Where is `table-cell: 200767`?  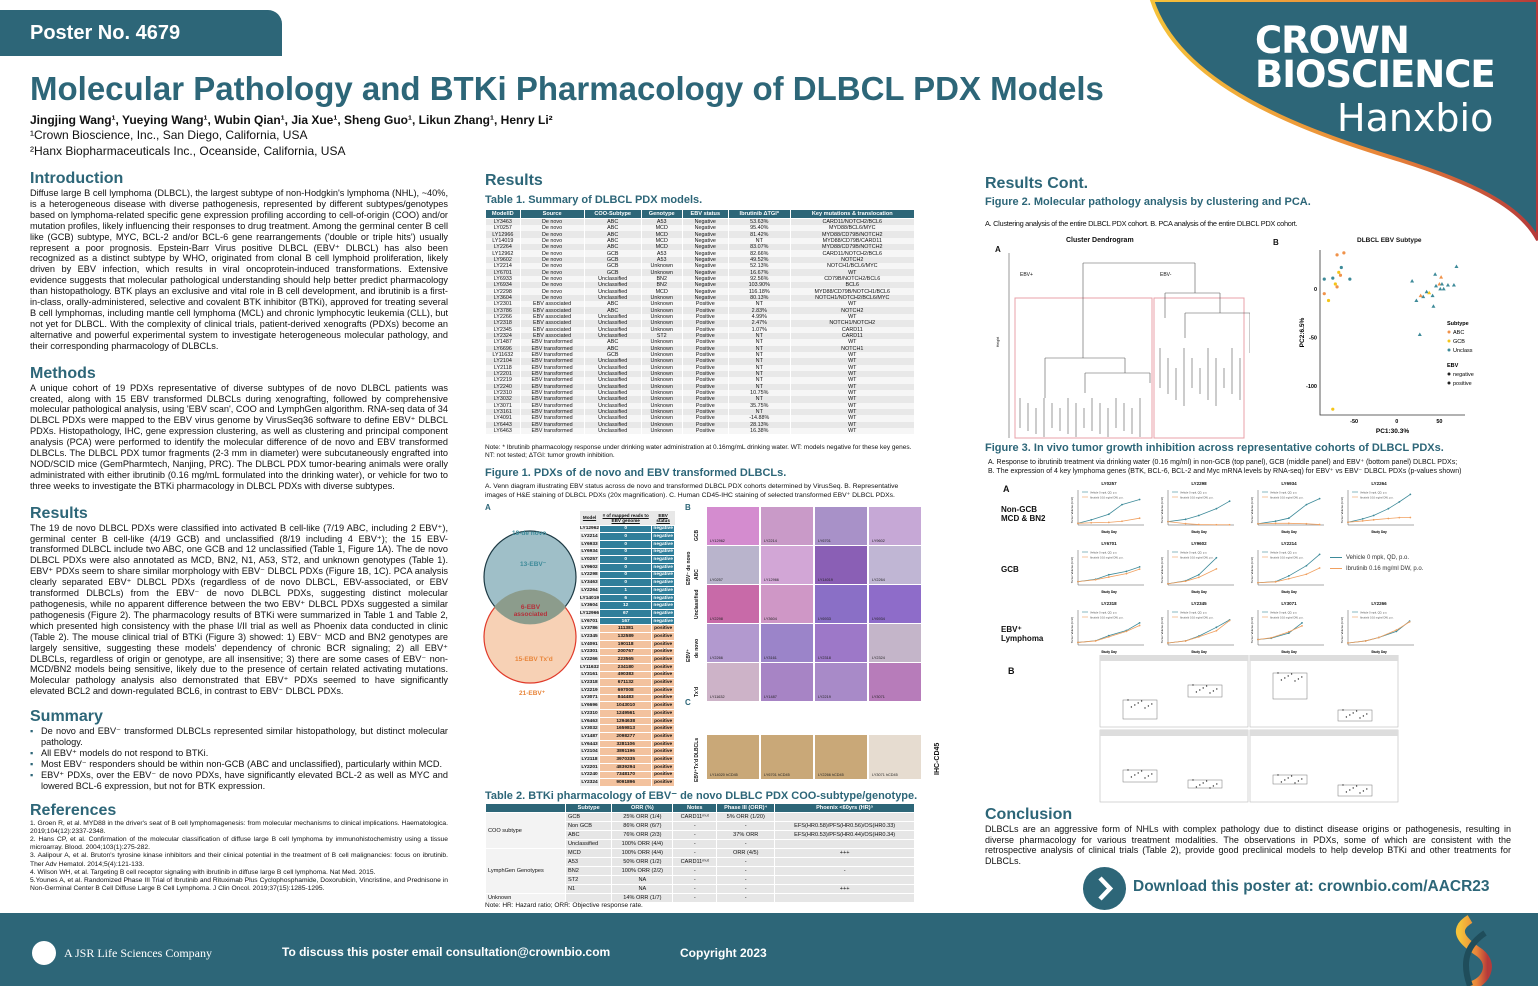 table-cell: 200767 is located at coordinates (626, 652).